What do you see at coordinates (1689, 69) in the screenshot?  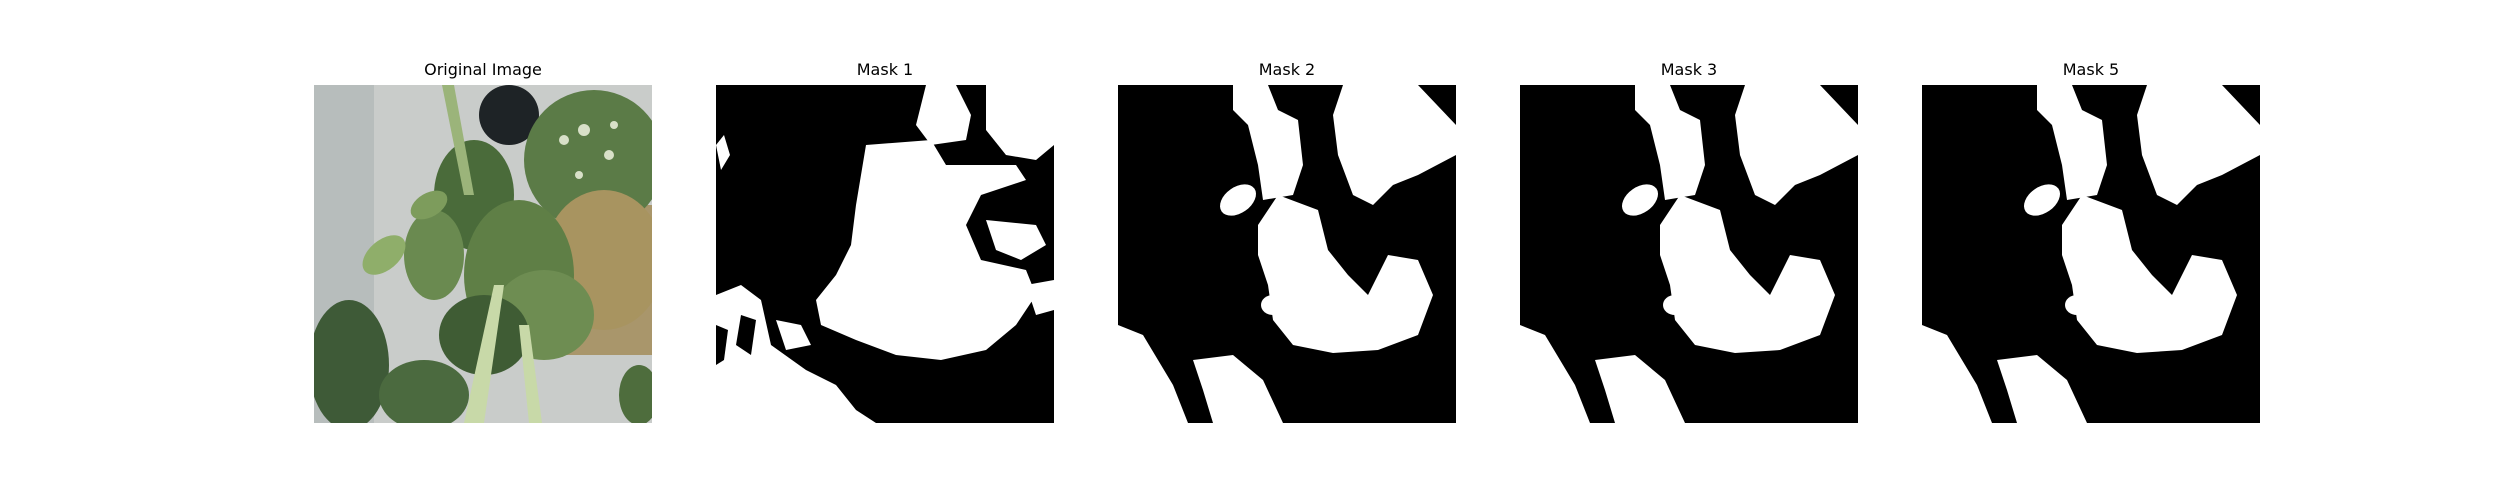 I see `mask-3-title: Mask 3` at bounding box center [1689, 69].